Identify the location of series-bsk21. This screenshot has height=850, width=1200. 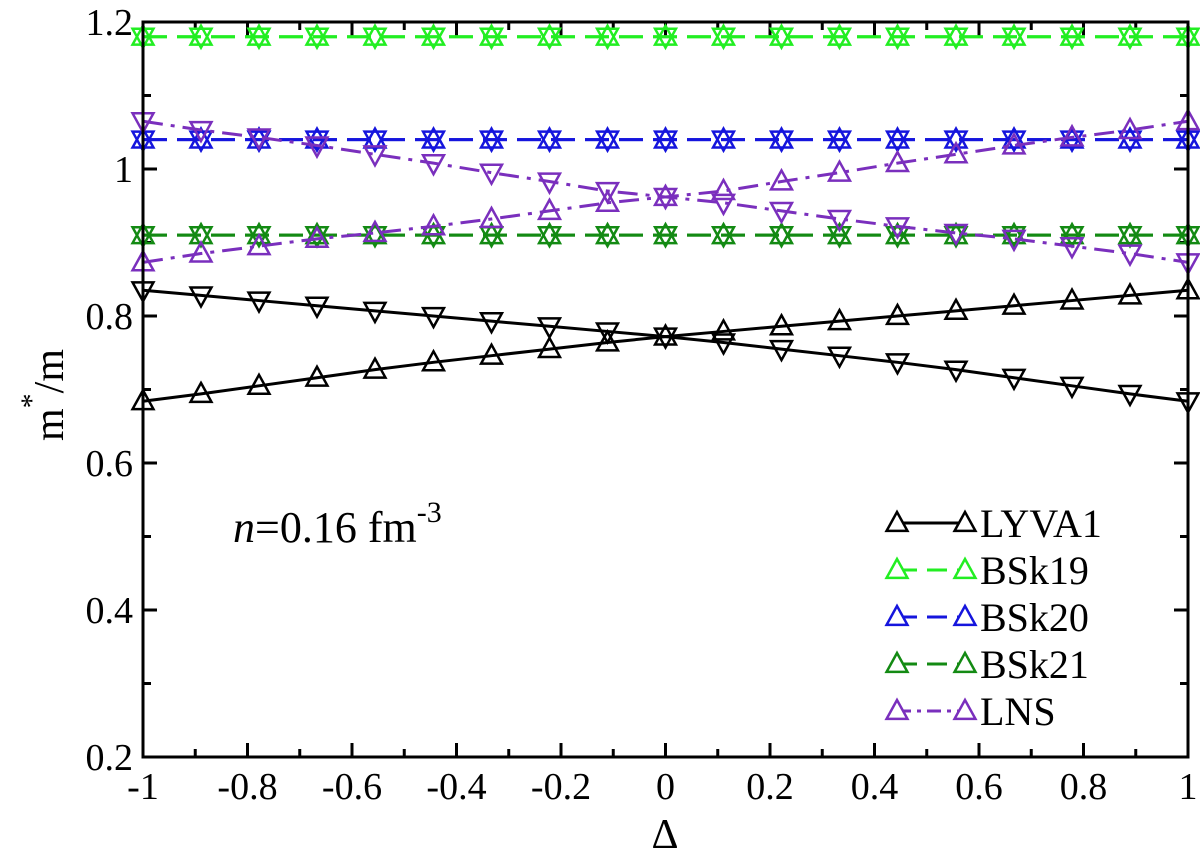
(665, 235).